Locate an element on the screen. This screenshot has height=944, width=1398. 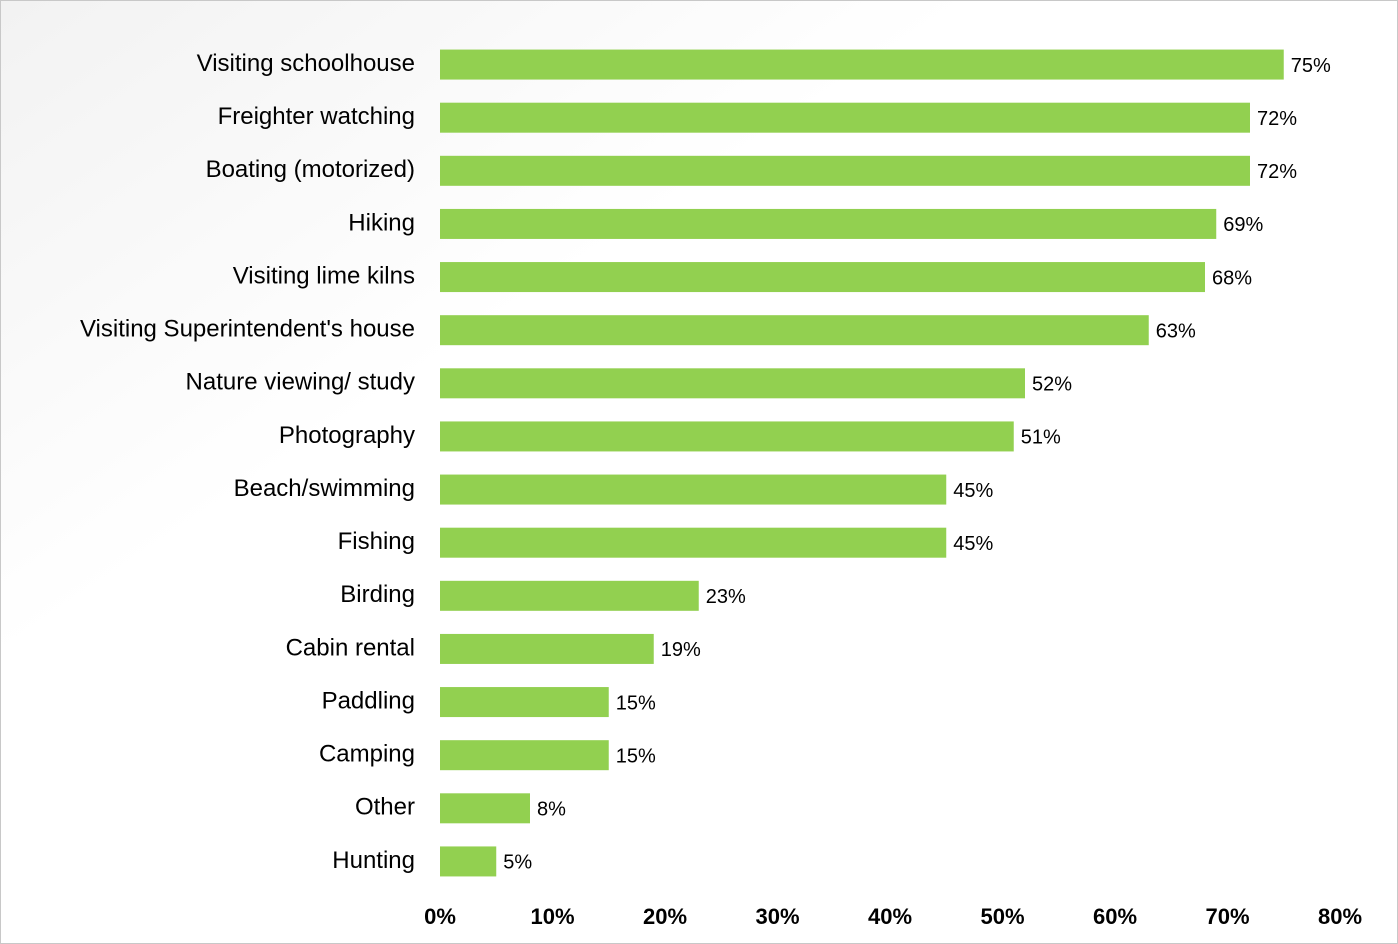
x-tick-label: 30% is located at coordinates (777, 916).